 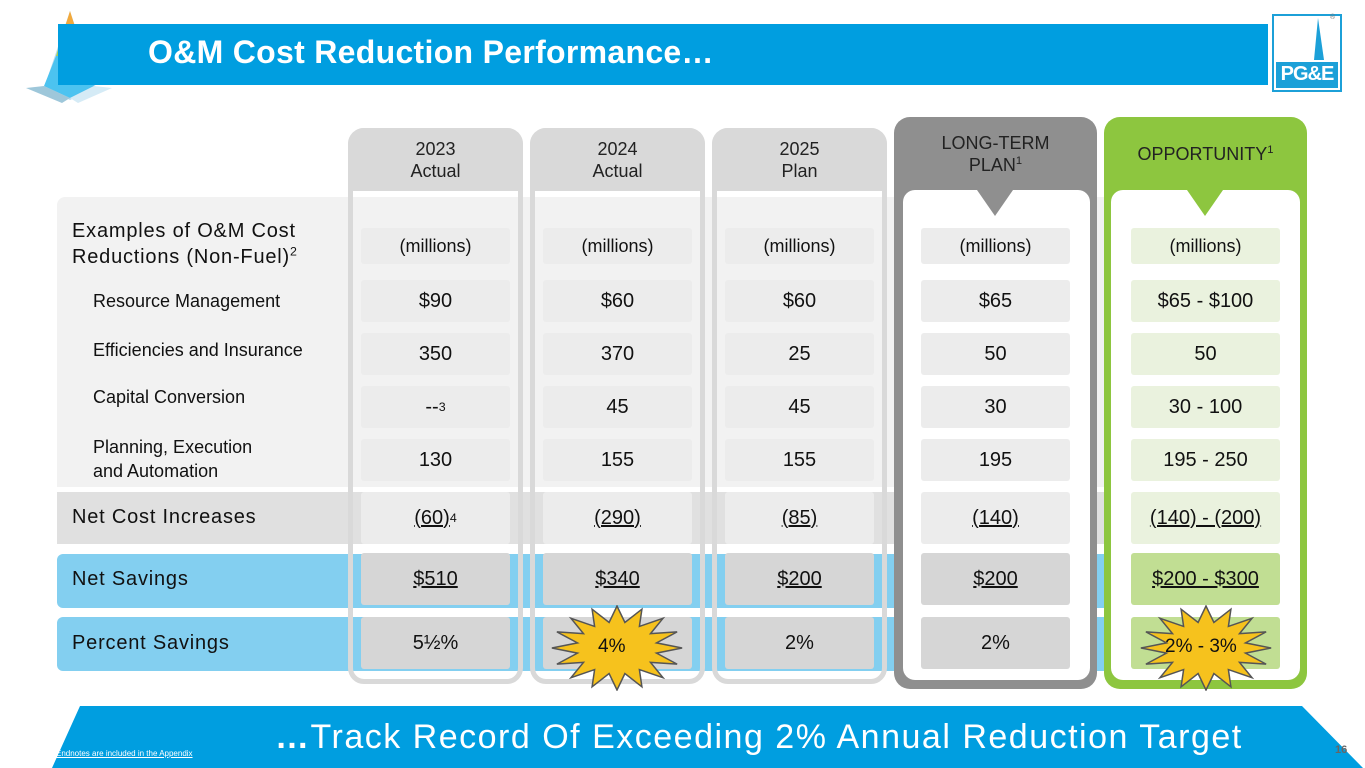 I want to click on logo-mark-icon, so click(x=1307, y=53).